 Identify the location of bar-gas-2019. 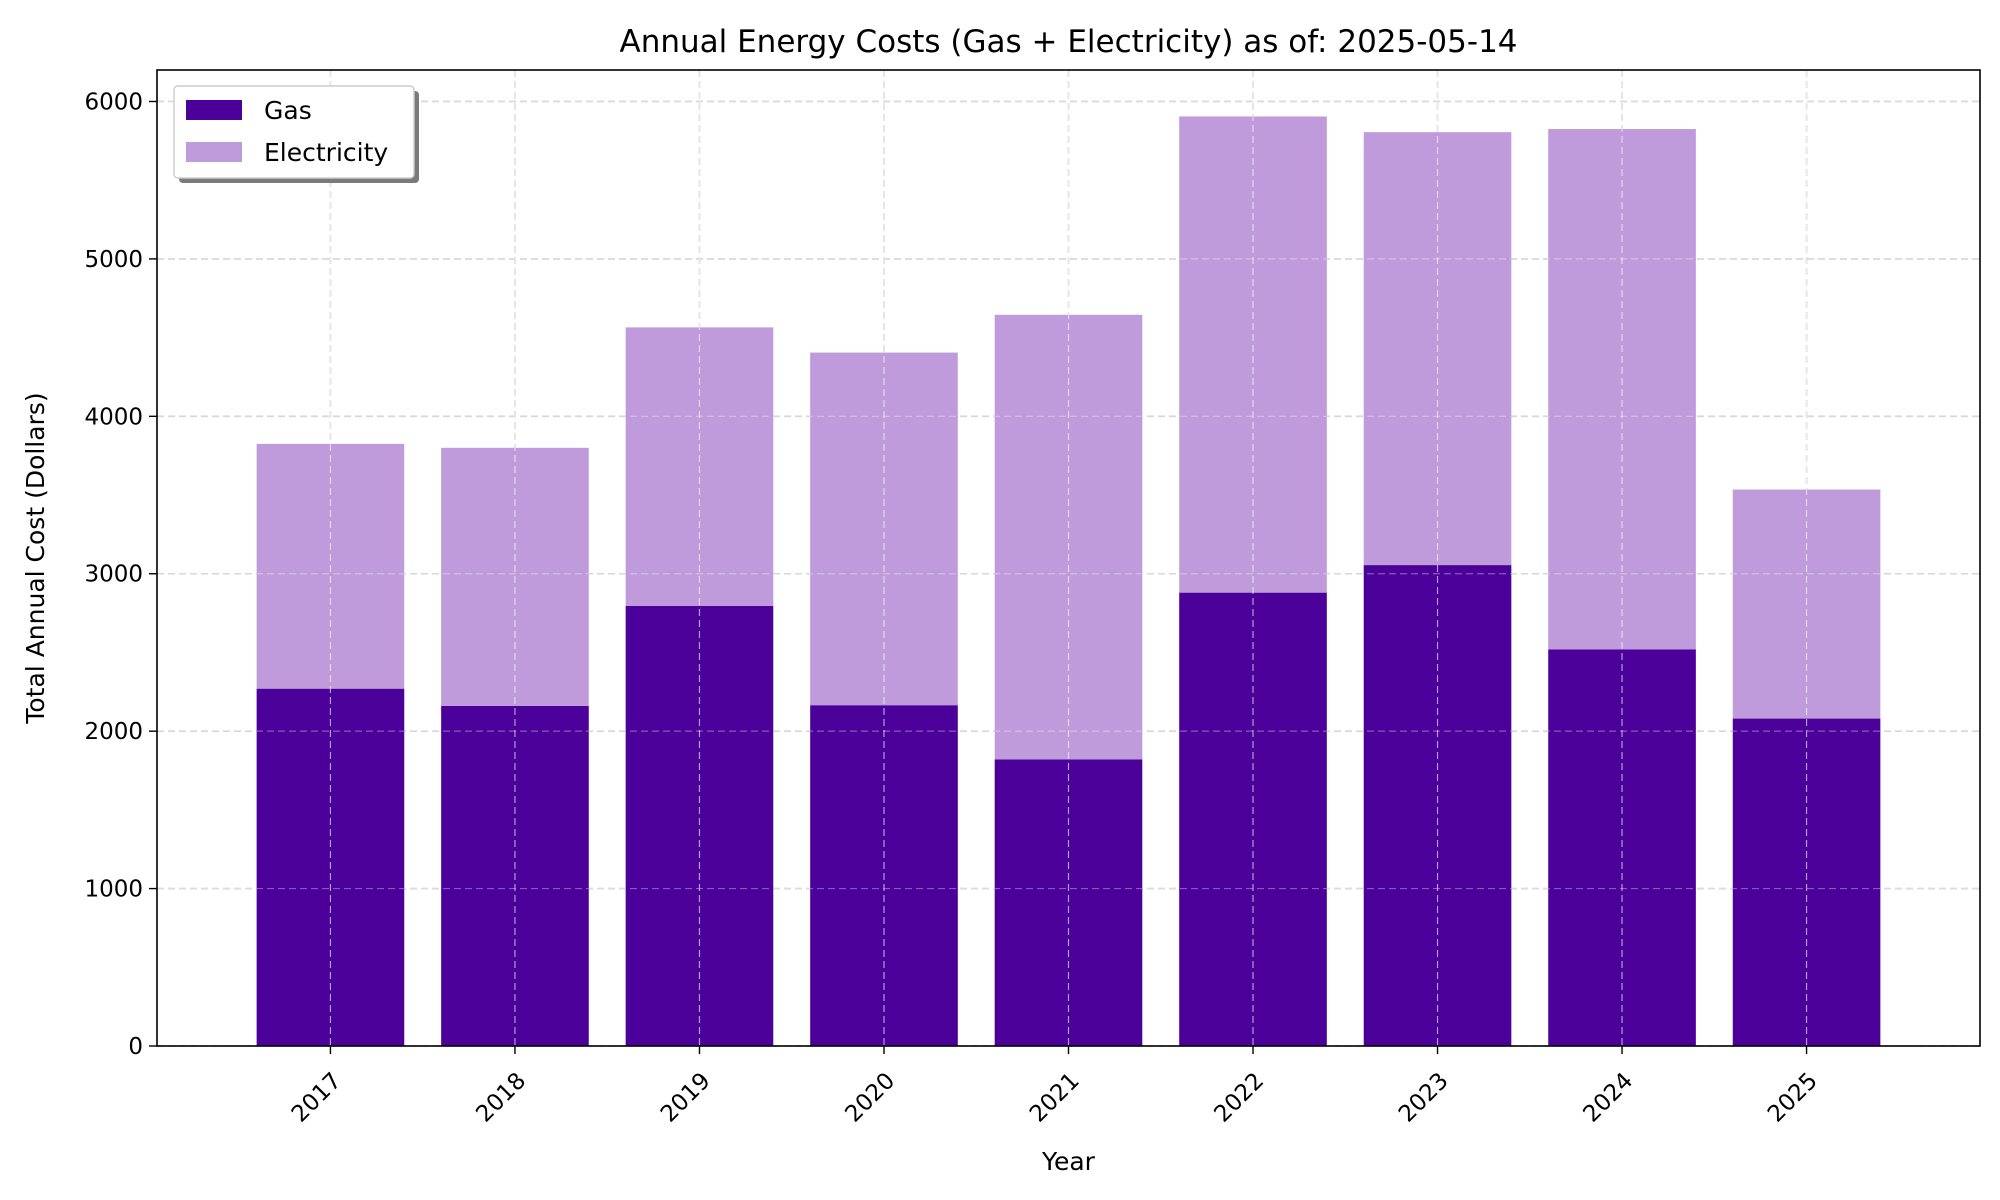
(699, 826).